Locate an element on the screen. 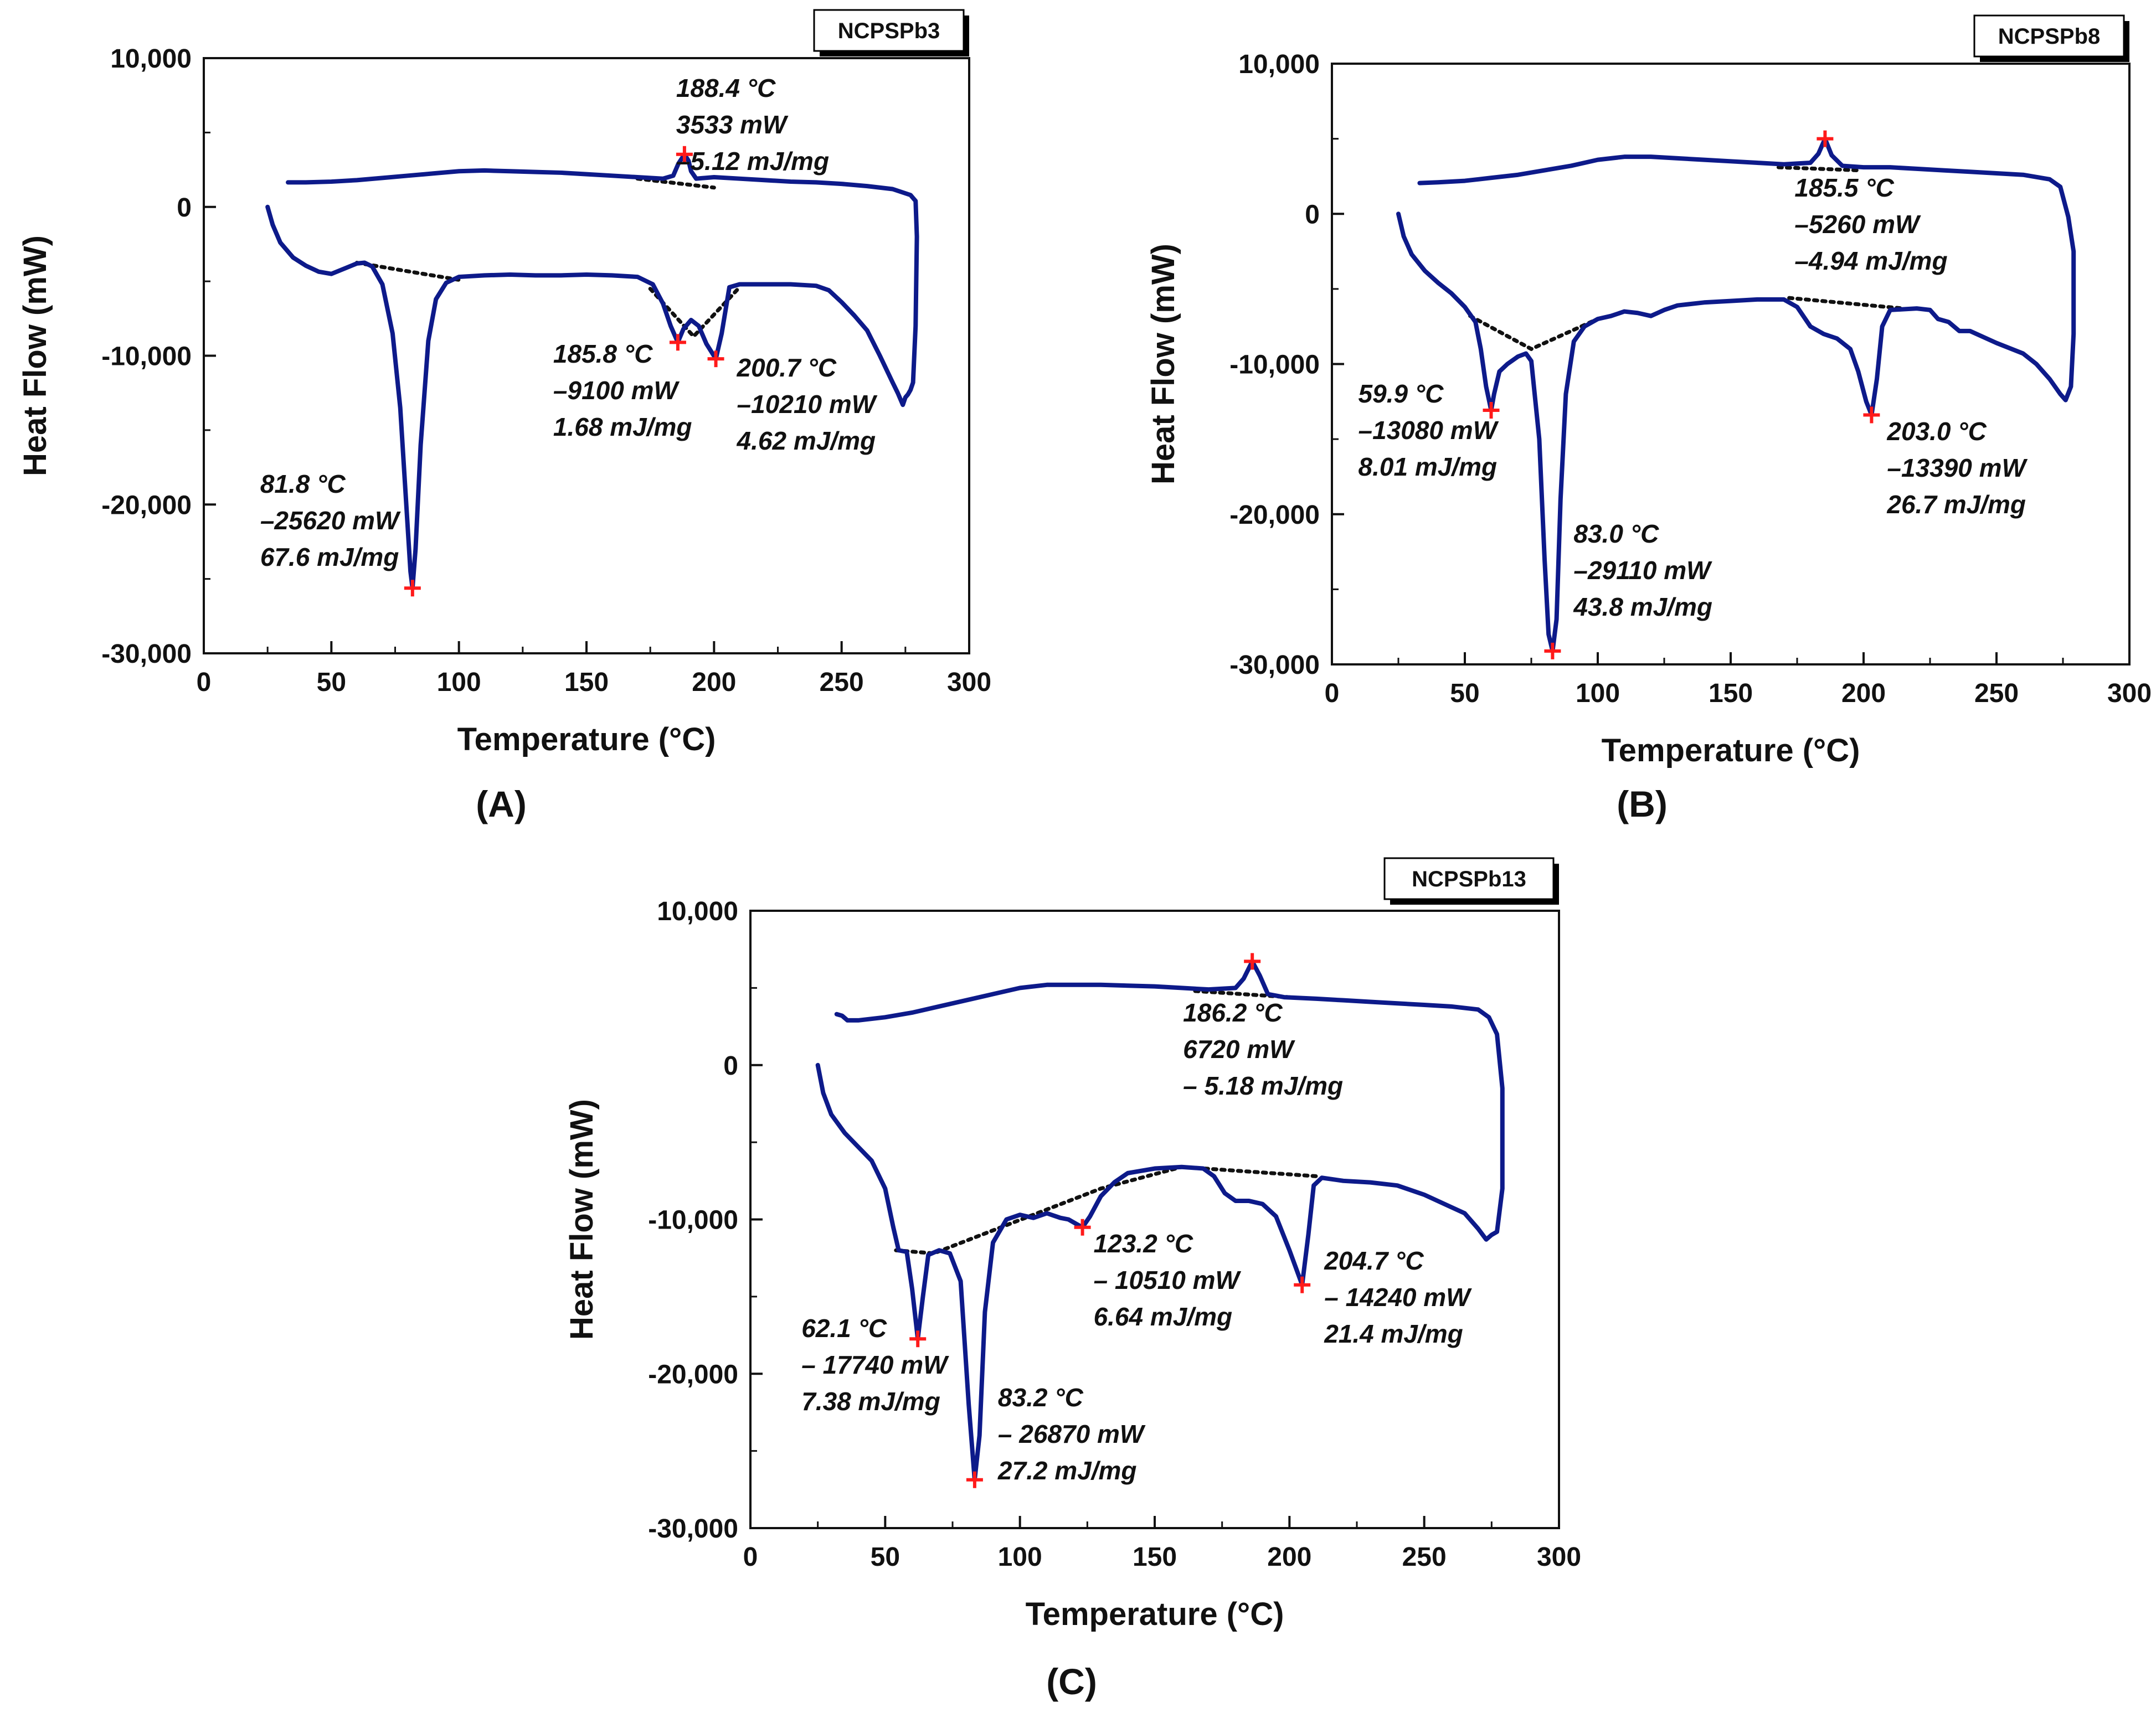 This screenshot has height=1718, width=2156. sample-tag: NCPSPb3 is located at coordinates (889, 31).